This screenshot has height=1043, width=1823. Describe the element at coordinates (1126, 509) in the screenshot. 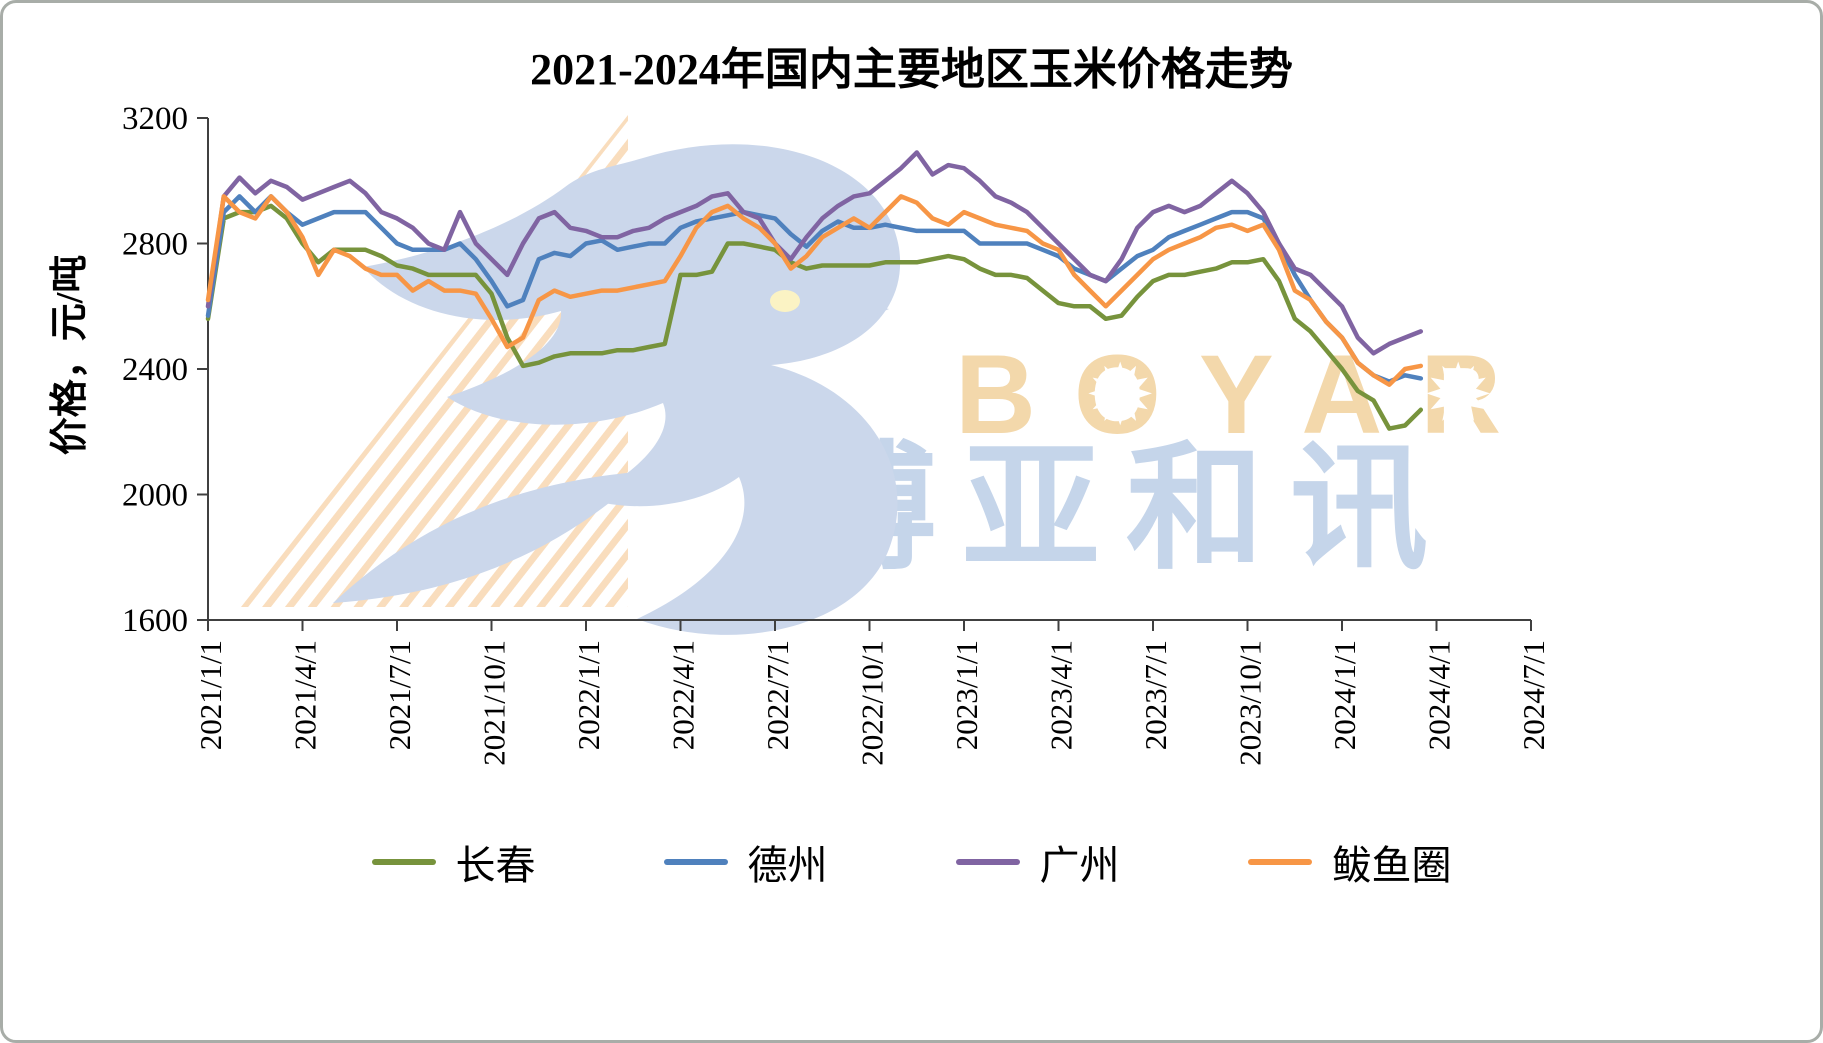

I see `watermark-brand-cjk: 博亚和讯` at that location.